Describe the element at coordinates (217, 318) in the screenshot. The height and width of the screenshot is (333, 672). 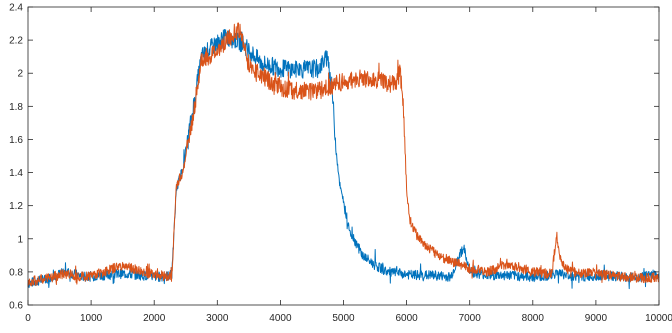
I see `x-tick-label: 3000` at that location.